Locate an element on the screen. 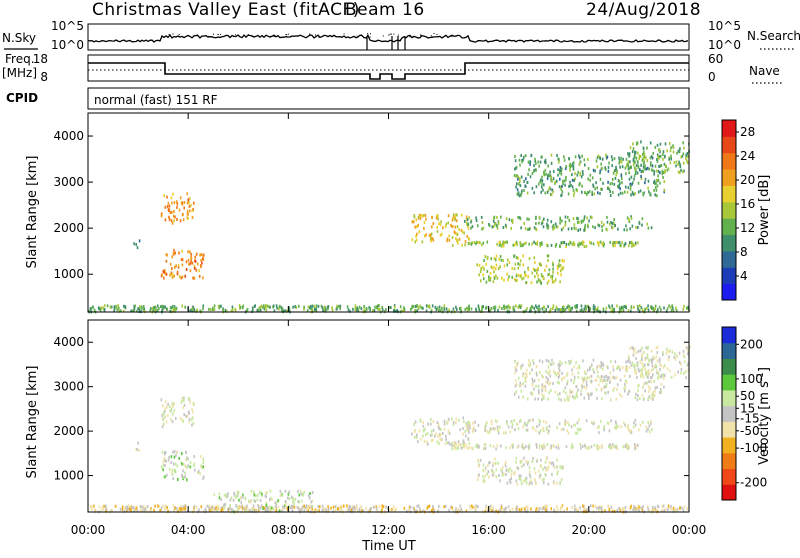 The width and height of the screenshot is (800, 558). nave-tick-high: 60 is located at coordinates (715, 59).